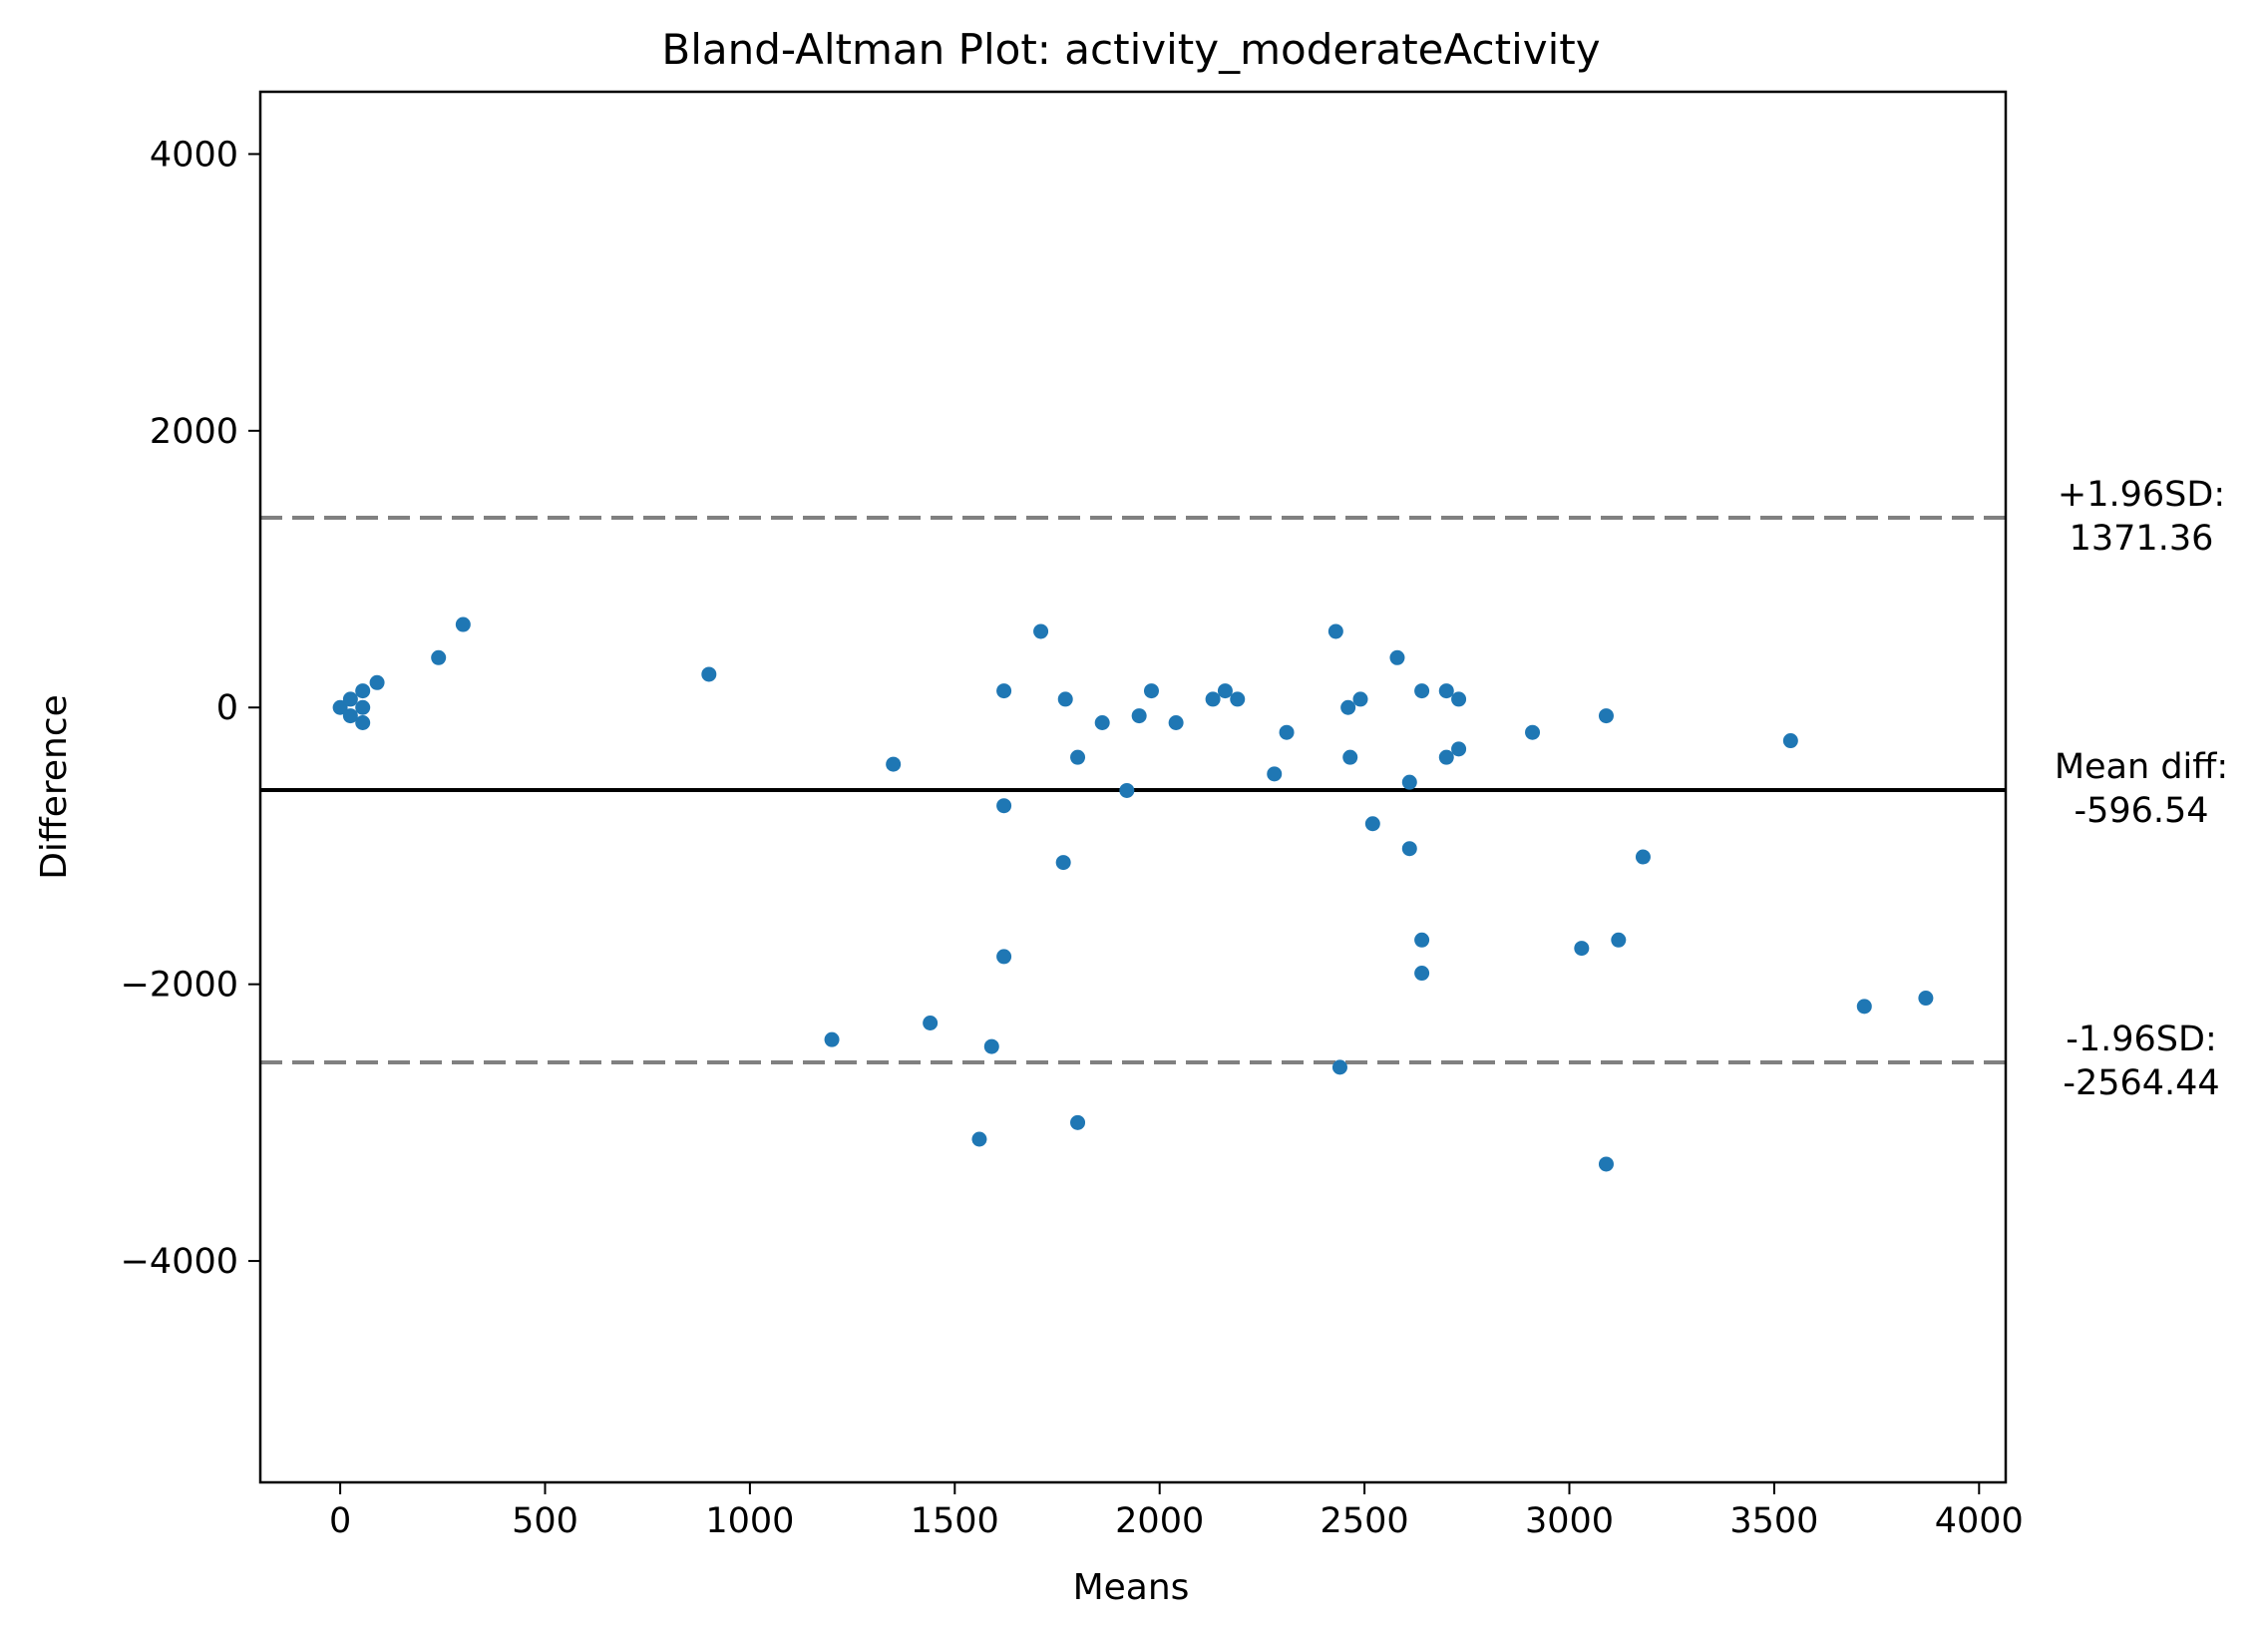 The width and height of the screenshot is (2268, 1634). What do you see at coordinates (179, 986) in the screenshot?
I see `y-tick-label: −2000` at bounding box center [179, 986].